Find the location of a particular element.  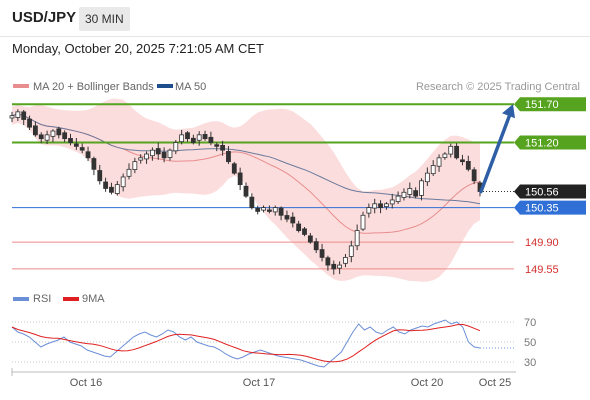

rsi-line is located at coordinates (246, 343).